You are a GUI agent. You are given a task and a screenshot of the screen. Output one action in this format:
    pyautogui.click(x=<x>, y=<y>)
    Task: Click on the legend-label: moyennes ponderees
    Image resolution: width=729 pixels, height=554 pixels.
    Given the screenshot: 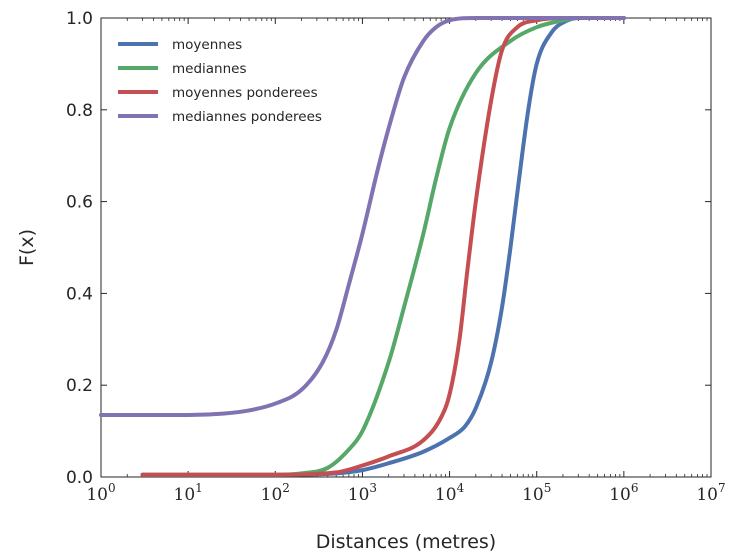 What is the action you would take?
    pyautogui.click(x=245, y=93)
    